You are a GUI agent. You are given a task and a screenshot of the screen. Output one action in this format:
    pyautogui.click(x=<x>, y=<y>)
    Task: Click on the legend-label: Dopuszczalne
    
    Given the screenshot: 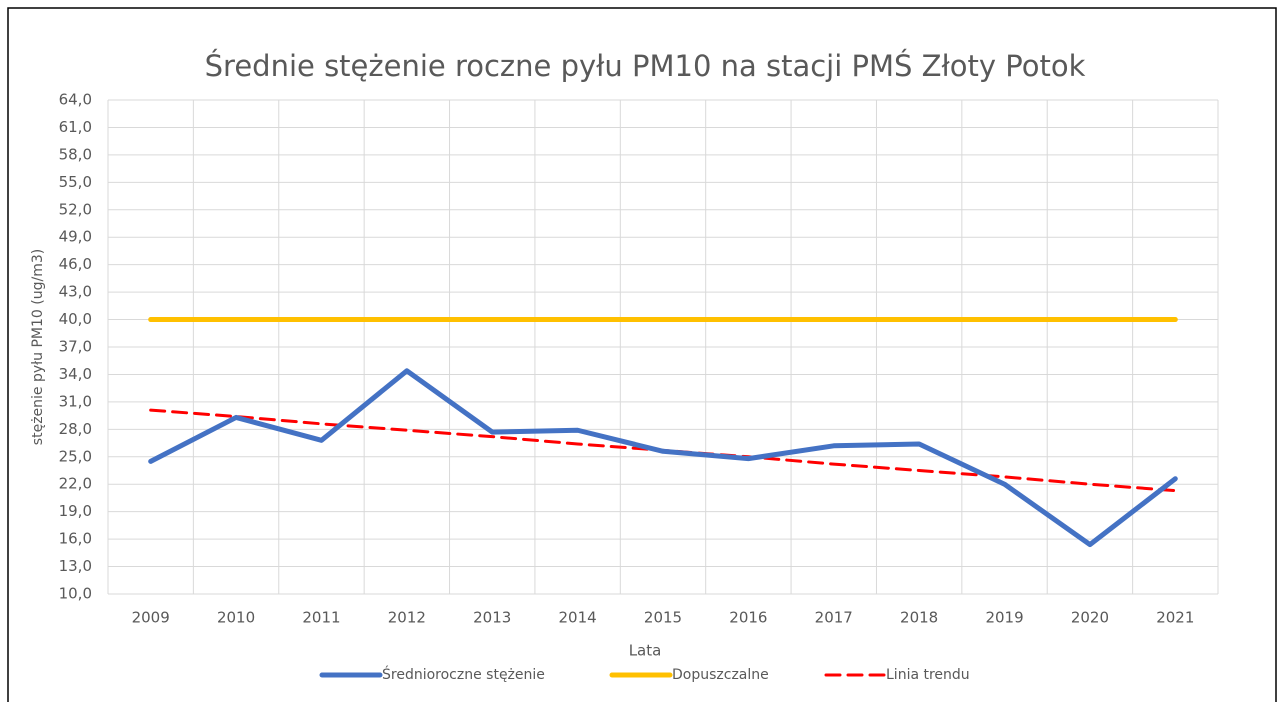 What is the action you would take?
    pyautogui.click(x=720, y=675)
    